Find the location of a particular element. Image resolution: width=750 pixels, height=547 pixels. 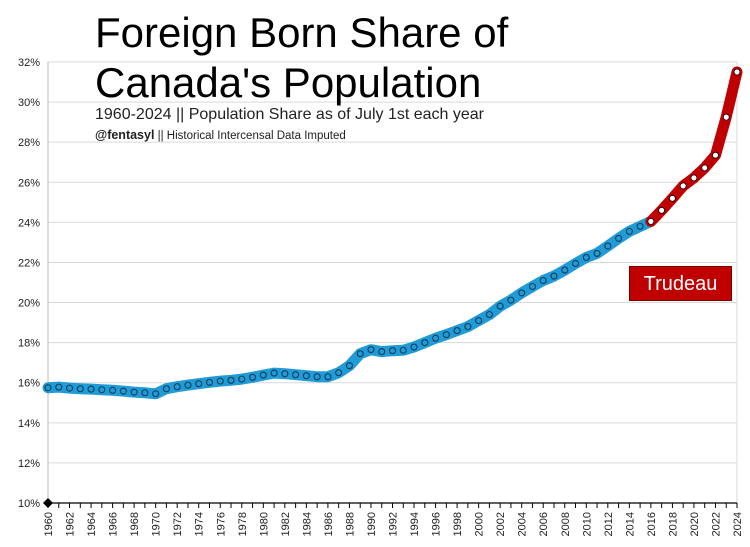

y-tick-label: 22% is located at coordinates (29, 263).